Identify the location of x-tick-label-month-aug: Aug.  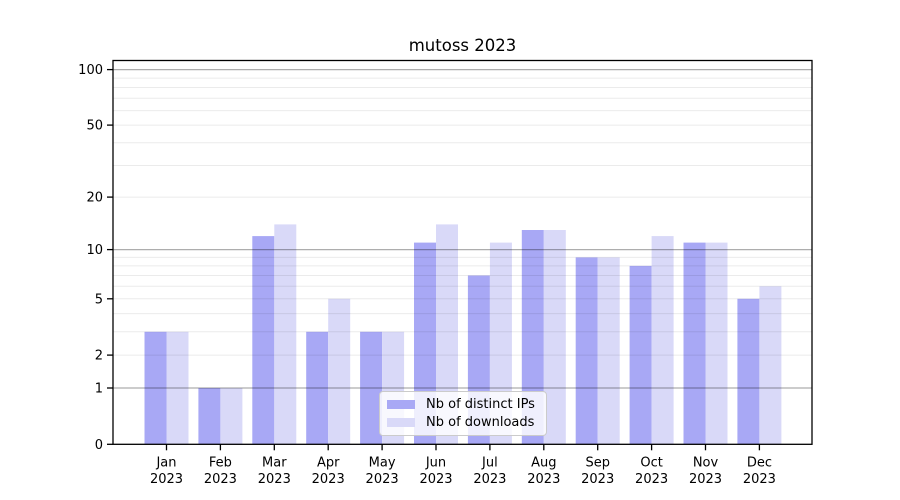
(543, 463).